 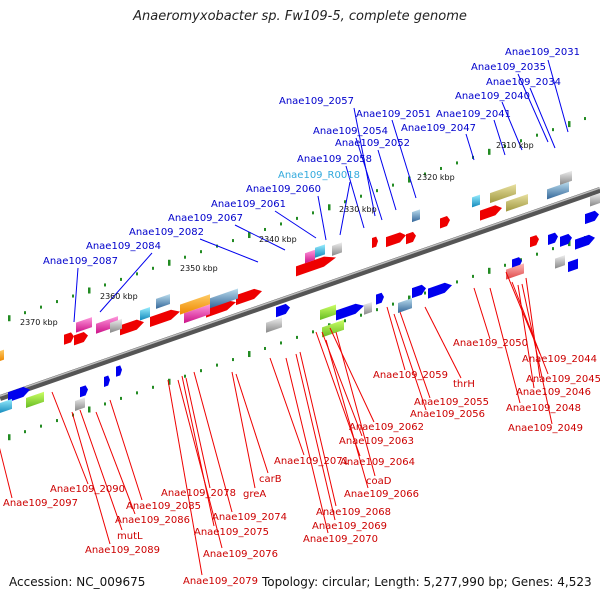 I want to click on gene-label: Anae109_2050, so click(x=490, y=343).